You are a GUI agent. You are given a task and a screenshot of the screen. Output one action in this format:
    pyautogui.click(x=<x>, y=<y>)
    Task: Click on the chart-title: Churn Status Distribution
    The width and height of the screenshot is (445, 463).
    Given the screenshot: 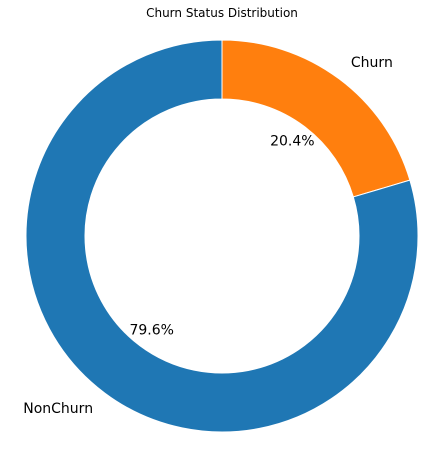 What is the action you would take?
    pyautogui.click(x=222, y=13)
    